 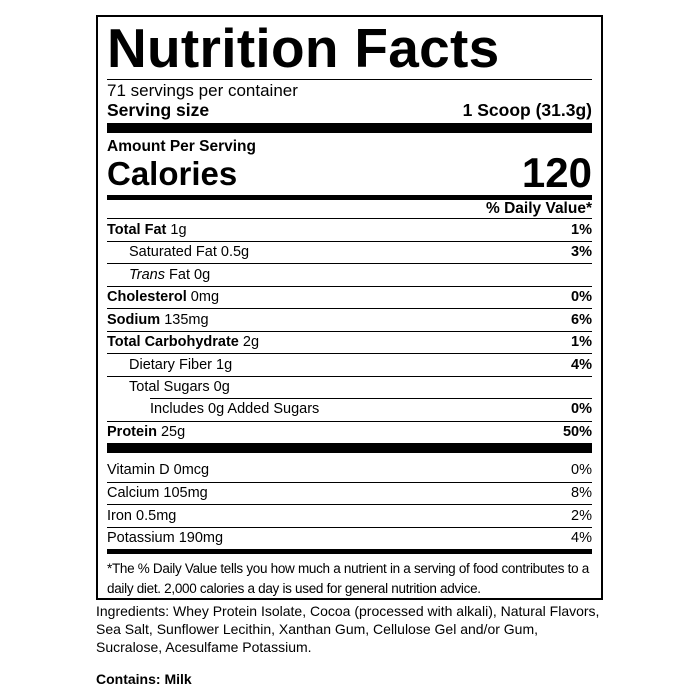 I want to click on panel-title: Nutrition Facts, so click(x=303, y=48).